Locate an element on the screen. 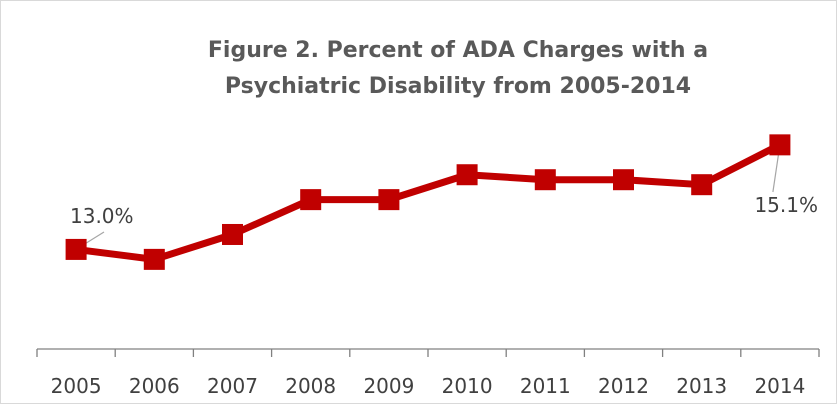 This screenshot has height=404, width=837. x-tick-label: 2005 is located at coordinates (76, 386).